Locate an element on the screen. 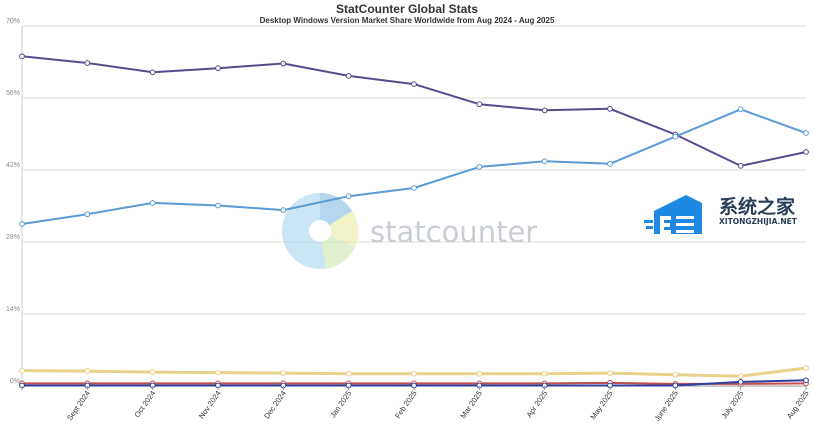 Image resolution: width=814 pixels, height=427 pixels. x-tick-label: Oct 2024 is located at coordinates (144, 404).